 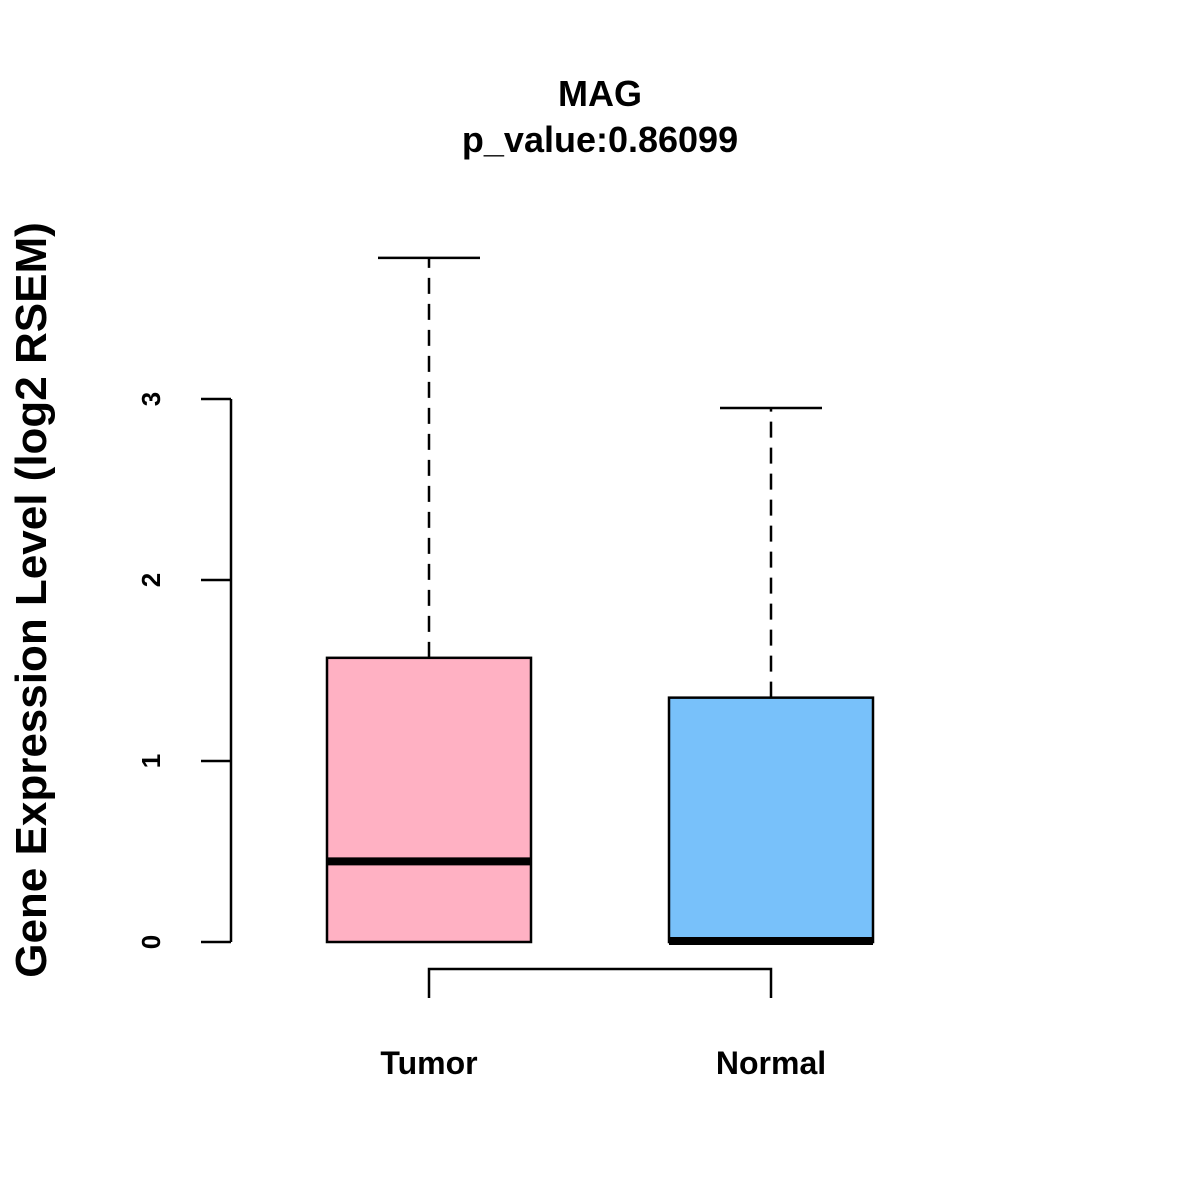 What do you see at coordinates (428, 1063) in the screenshot?
I see `tumor-category-label: Tumor` at bounding box center [428, 1063].